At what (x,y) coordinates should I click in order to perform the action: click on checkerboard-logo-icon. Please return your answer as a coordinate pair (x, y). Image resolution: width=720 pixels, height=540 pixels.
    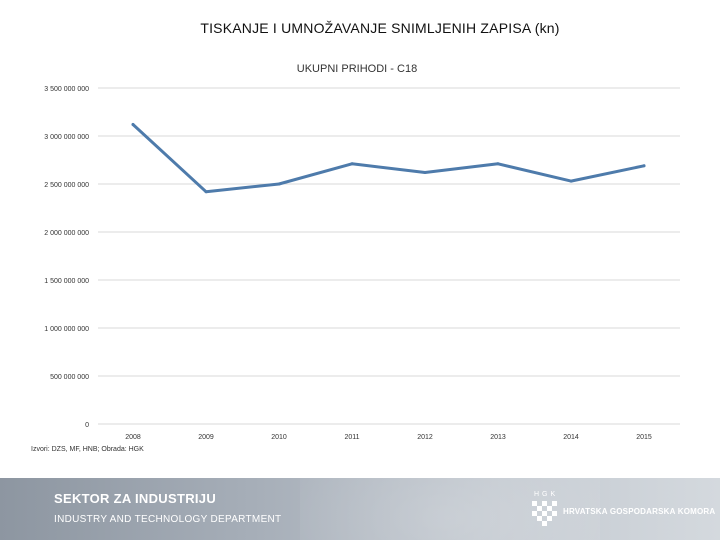
    Looking at the image, I should click on (544, 513).